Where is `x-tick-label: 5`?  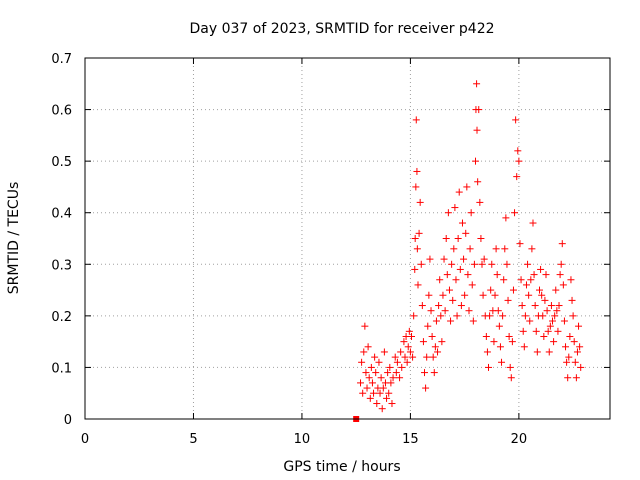 x-tick-label: 5 is located at coordinates (193, 439).